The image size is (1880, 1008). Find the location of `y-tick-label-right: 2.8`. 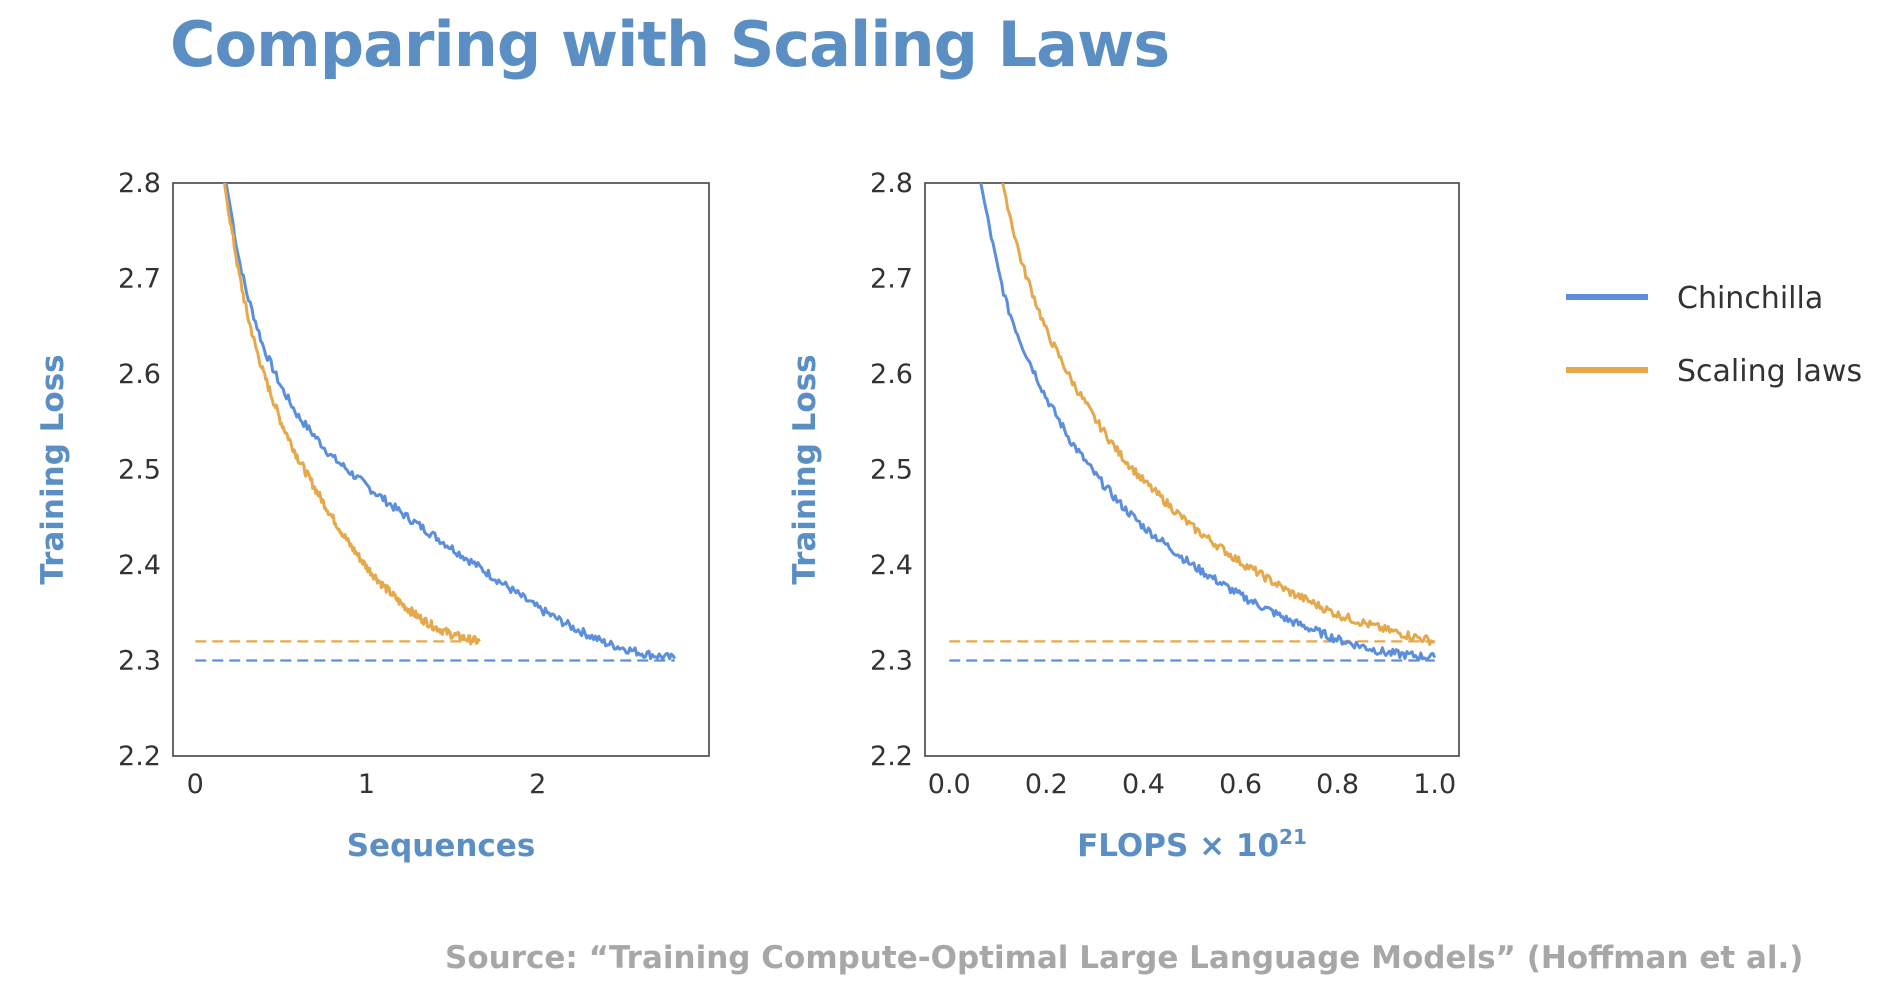

y-tick-label-right: 2.8 is located at coordinates (891, 183).